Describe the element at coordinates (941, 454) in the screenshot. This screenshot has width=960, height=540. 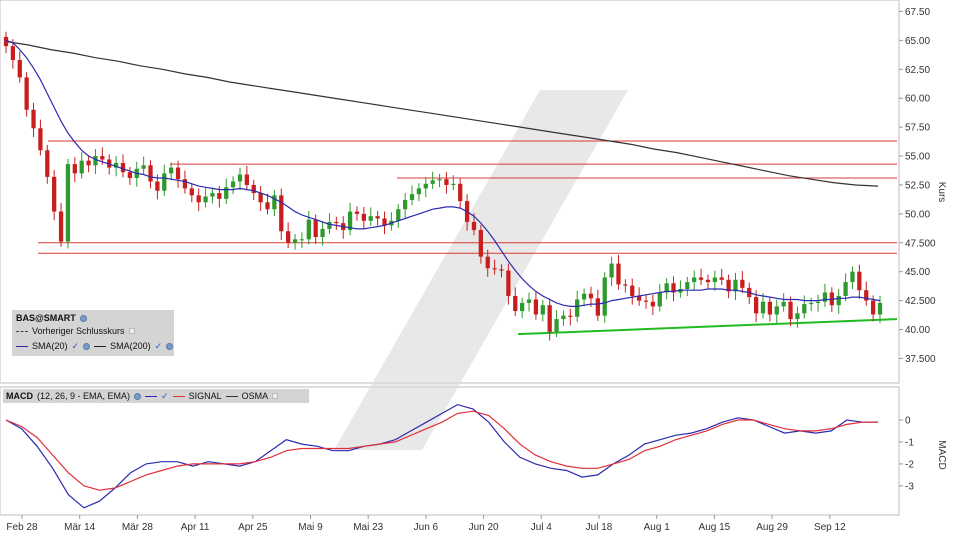
I see `macd-axis-label: MACD` at that location.